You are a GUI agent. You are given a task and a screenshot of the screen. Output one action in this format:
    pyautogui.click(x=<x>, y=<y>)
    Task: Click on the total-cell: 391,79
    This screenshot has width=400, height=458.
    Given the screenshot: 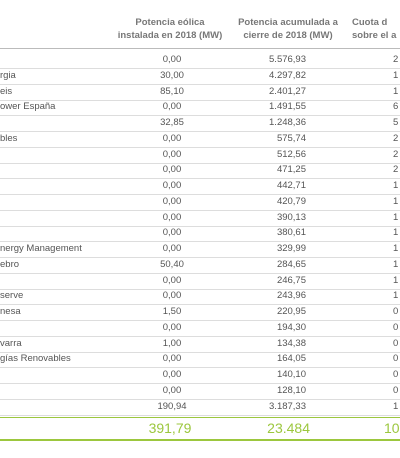 What is the action you would take?
    pyautogui.click(x=170, y=428)
    